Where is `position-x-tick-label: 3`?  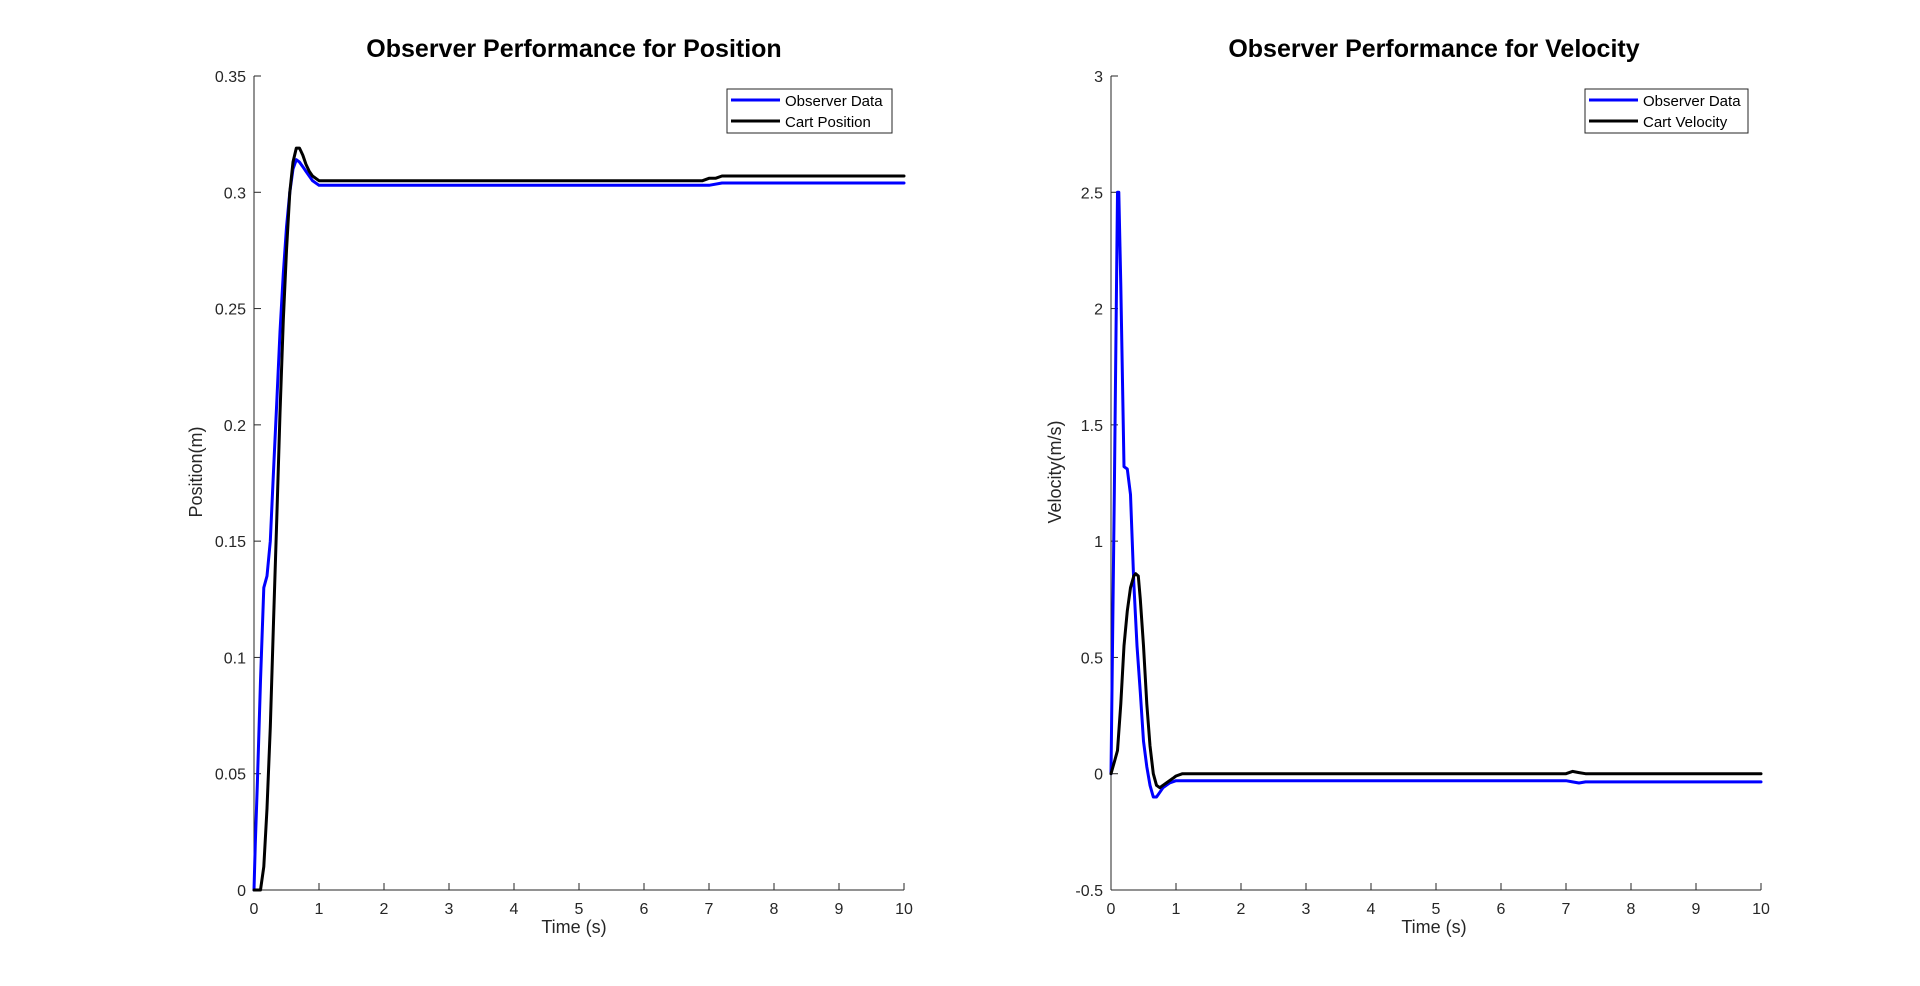
position-x-tick-label: 3 is located at coordinates (449, 909).